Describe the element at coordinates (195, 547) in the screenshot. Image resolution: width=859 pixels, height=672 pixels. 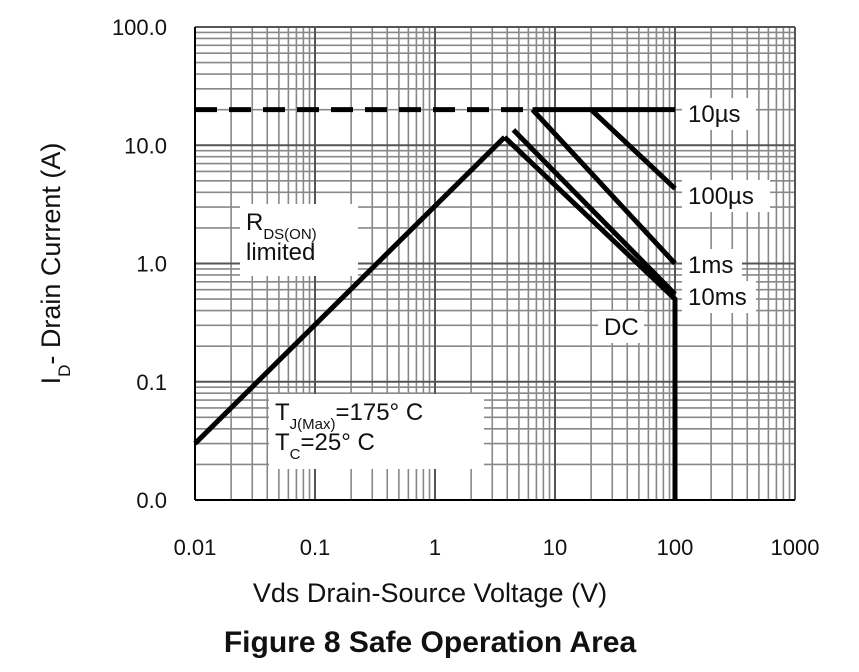
I see `x-tick-label: 0.01` at that location.